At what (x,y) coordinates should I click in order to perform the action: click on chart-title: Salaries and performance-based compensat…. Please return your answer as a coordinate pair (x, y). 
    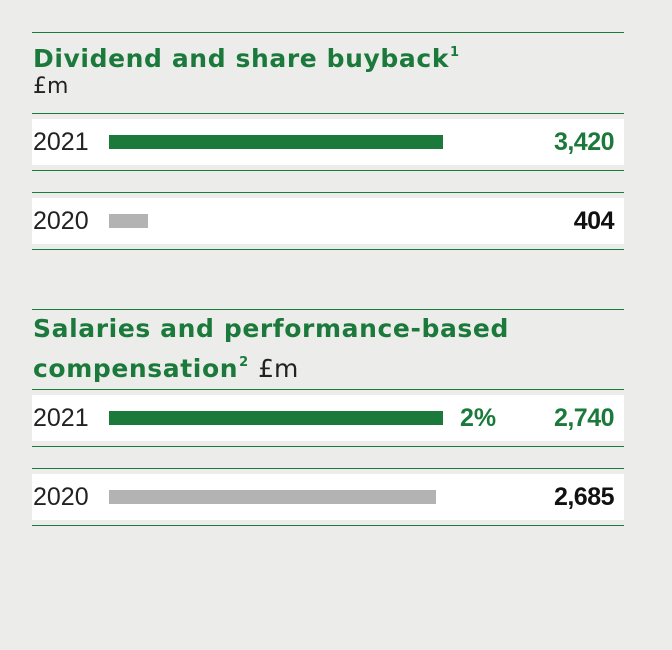
    Looking at the image, I should click on (313, 349).